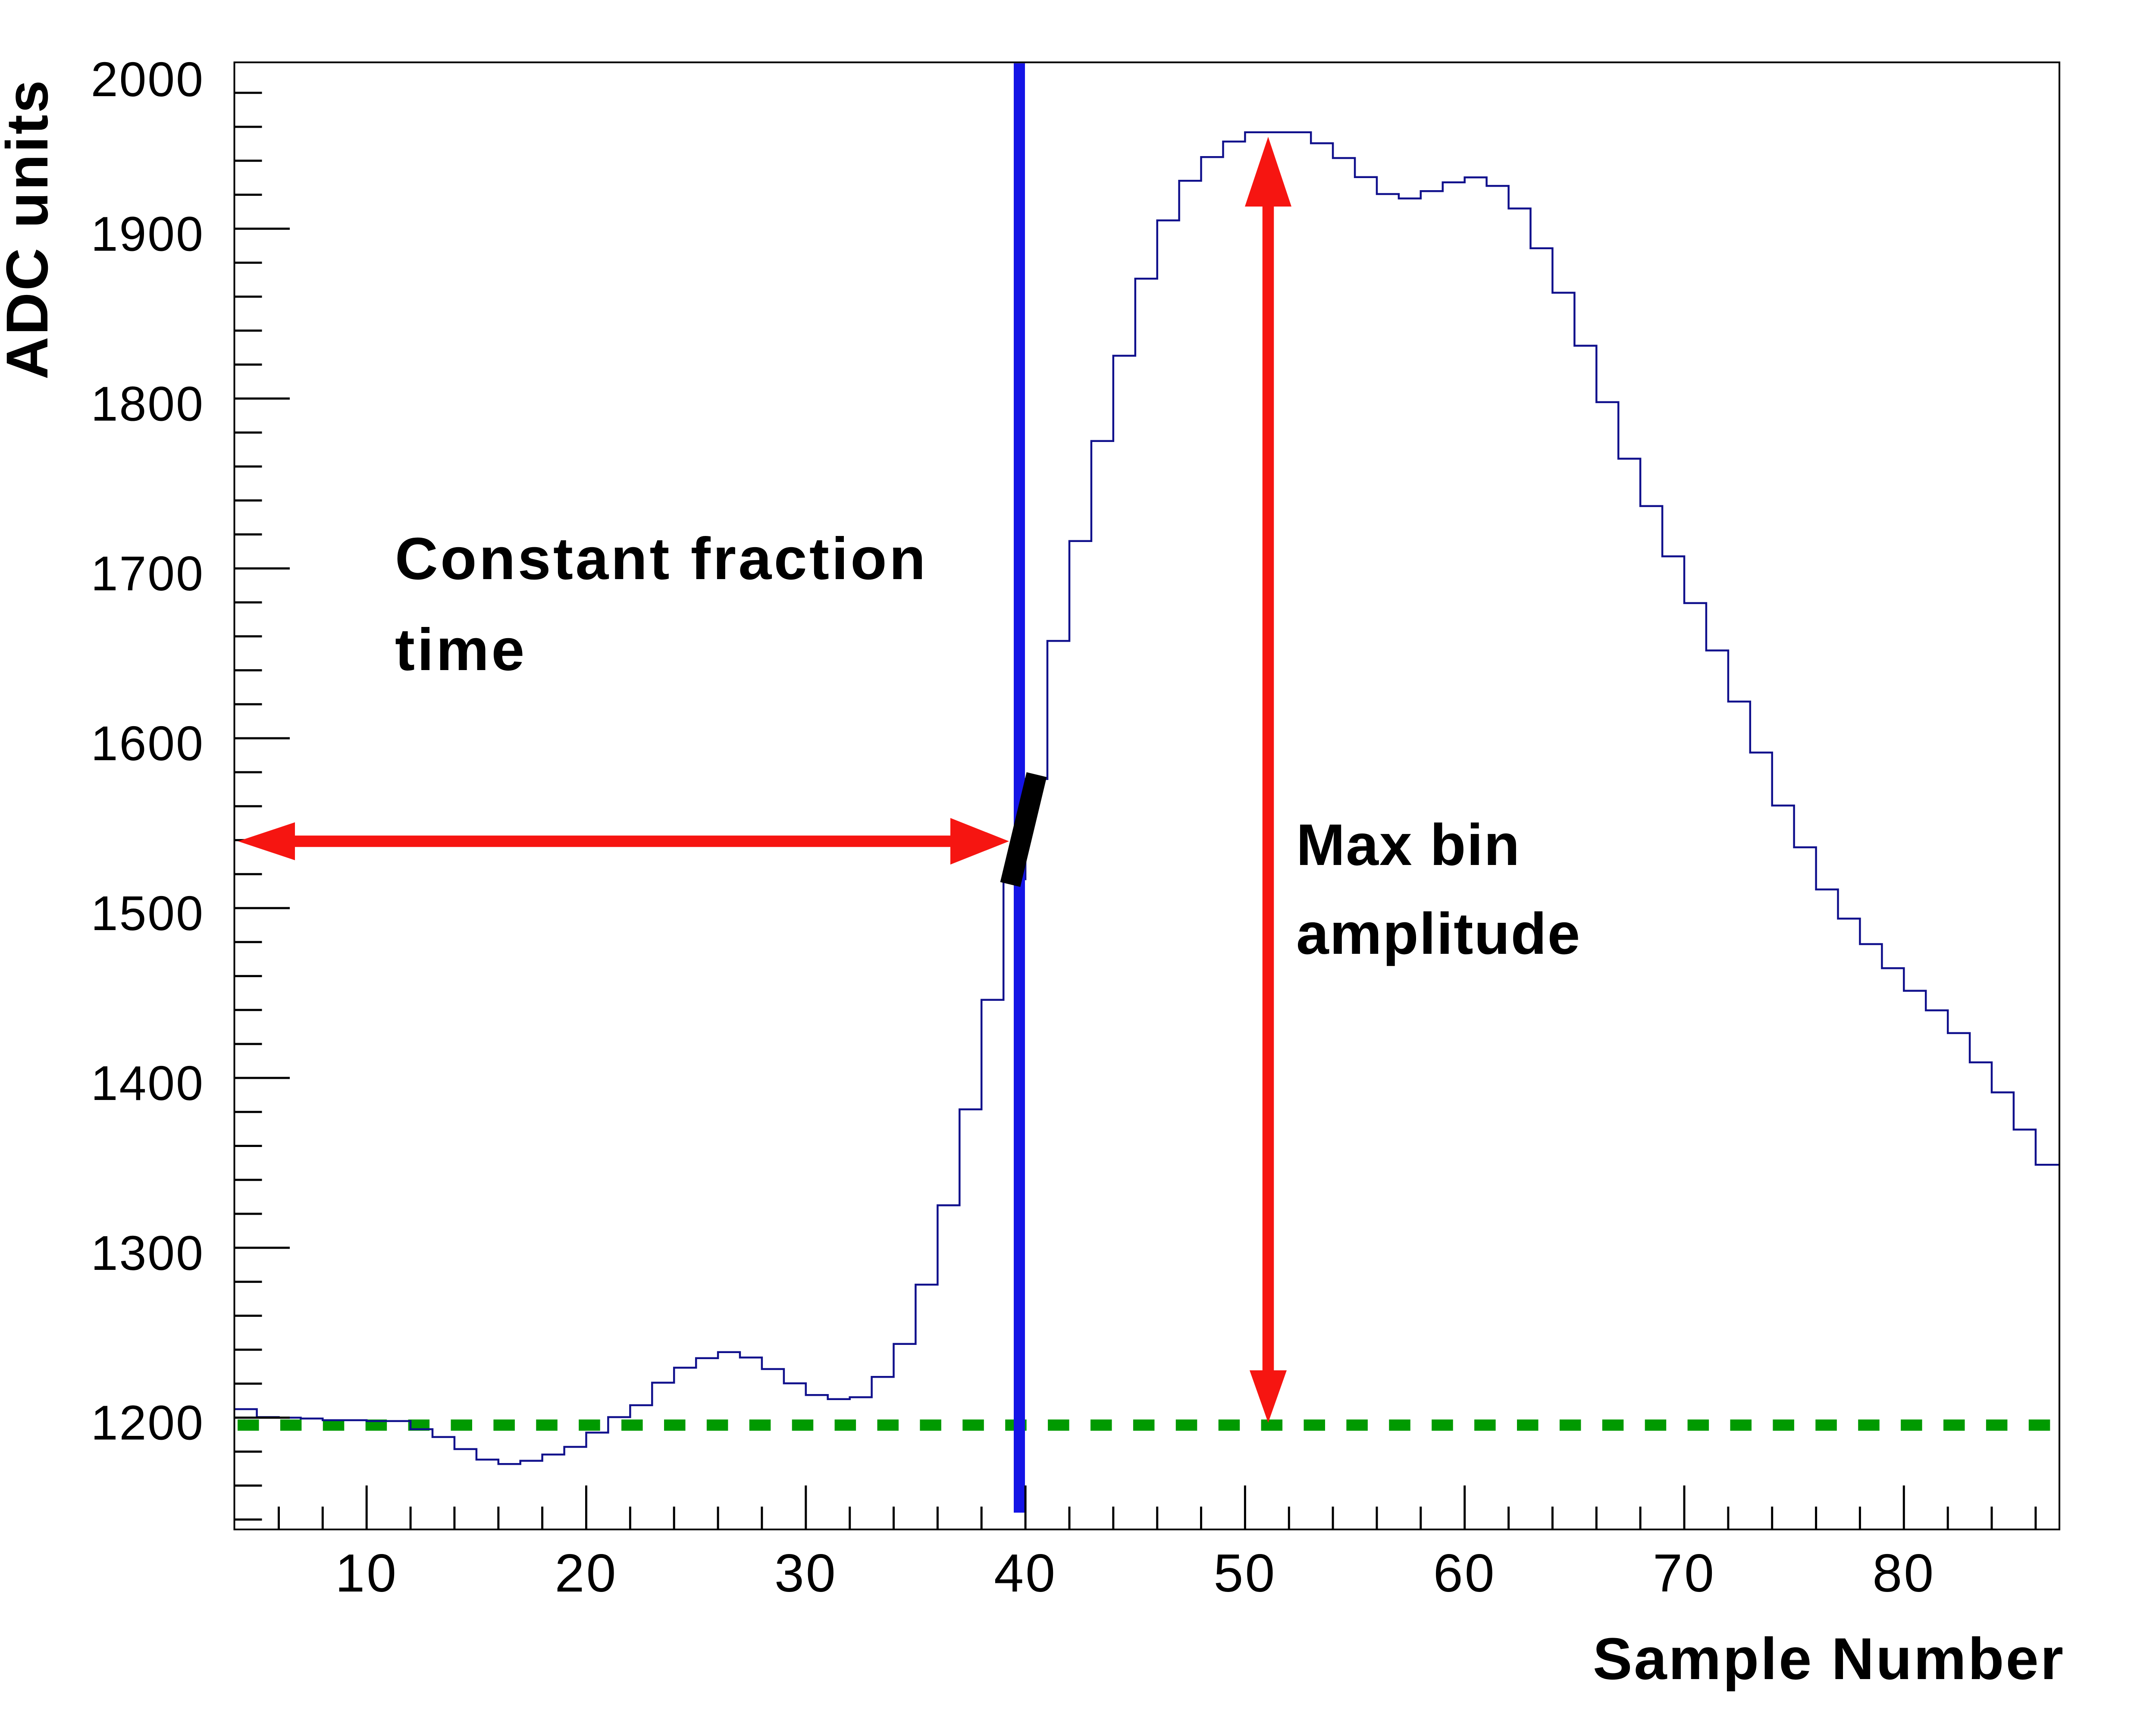  I want to click on svg-text: 20, so click(586, 1573).